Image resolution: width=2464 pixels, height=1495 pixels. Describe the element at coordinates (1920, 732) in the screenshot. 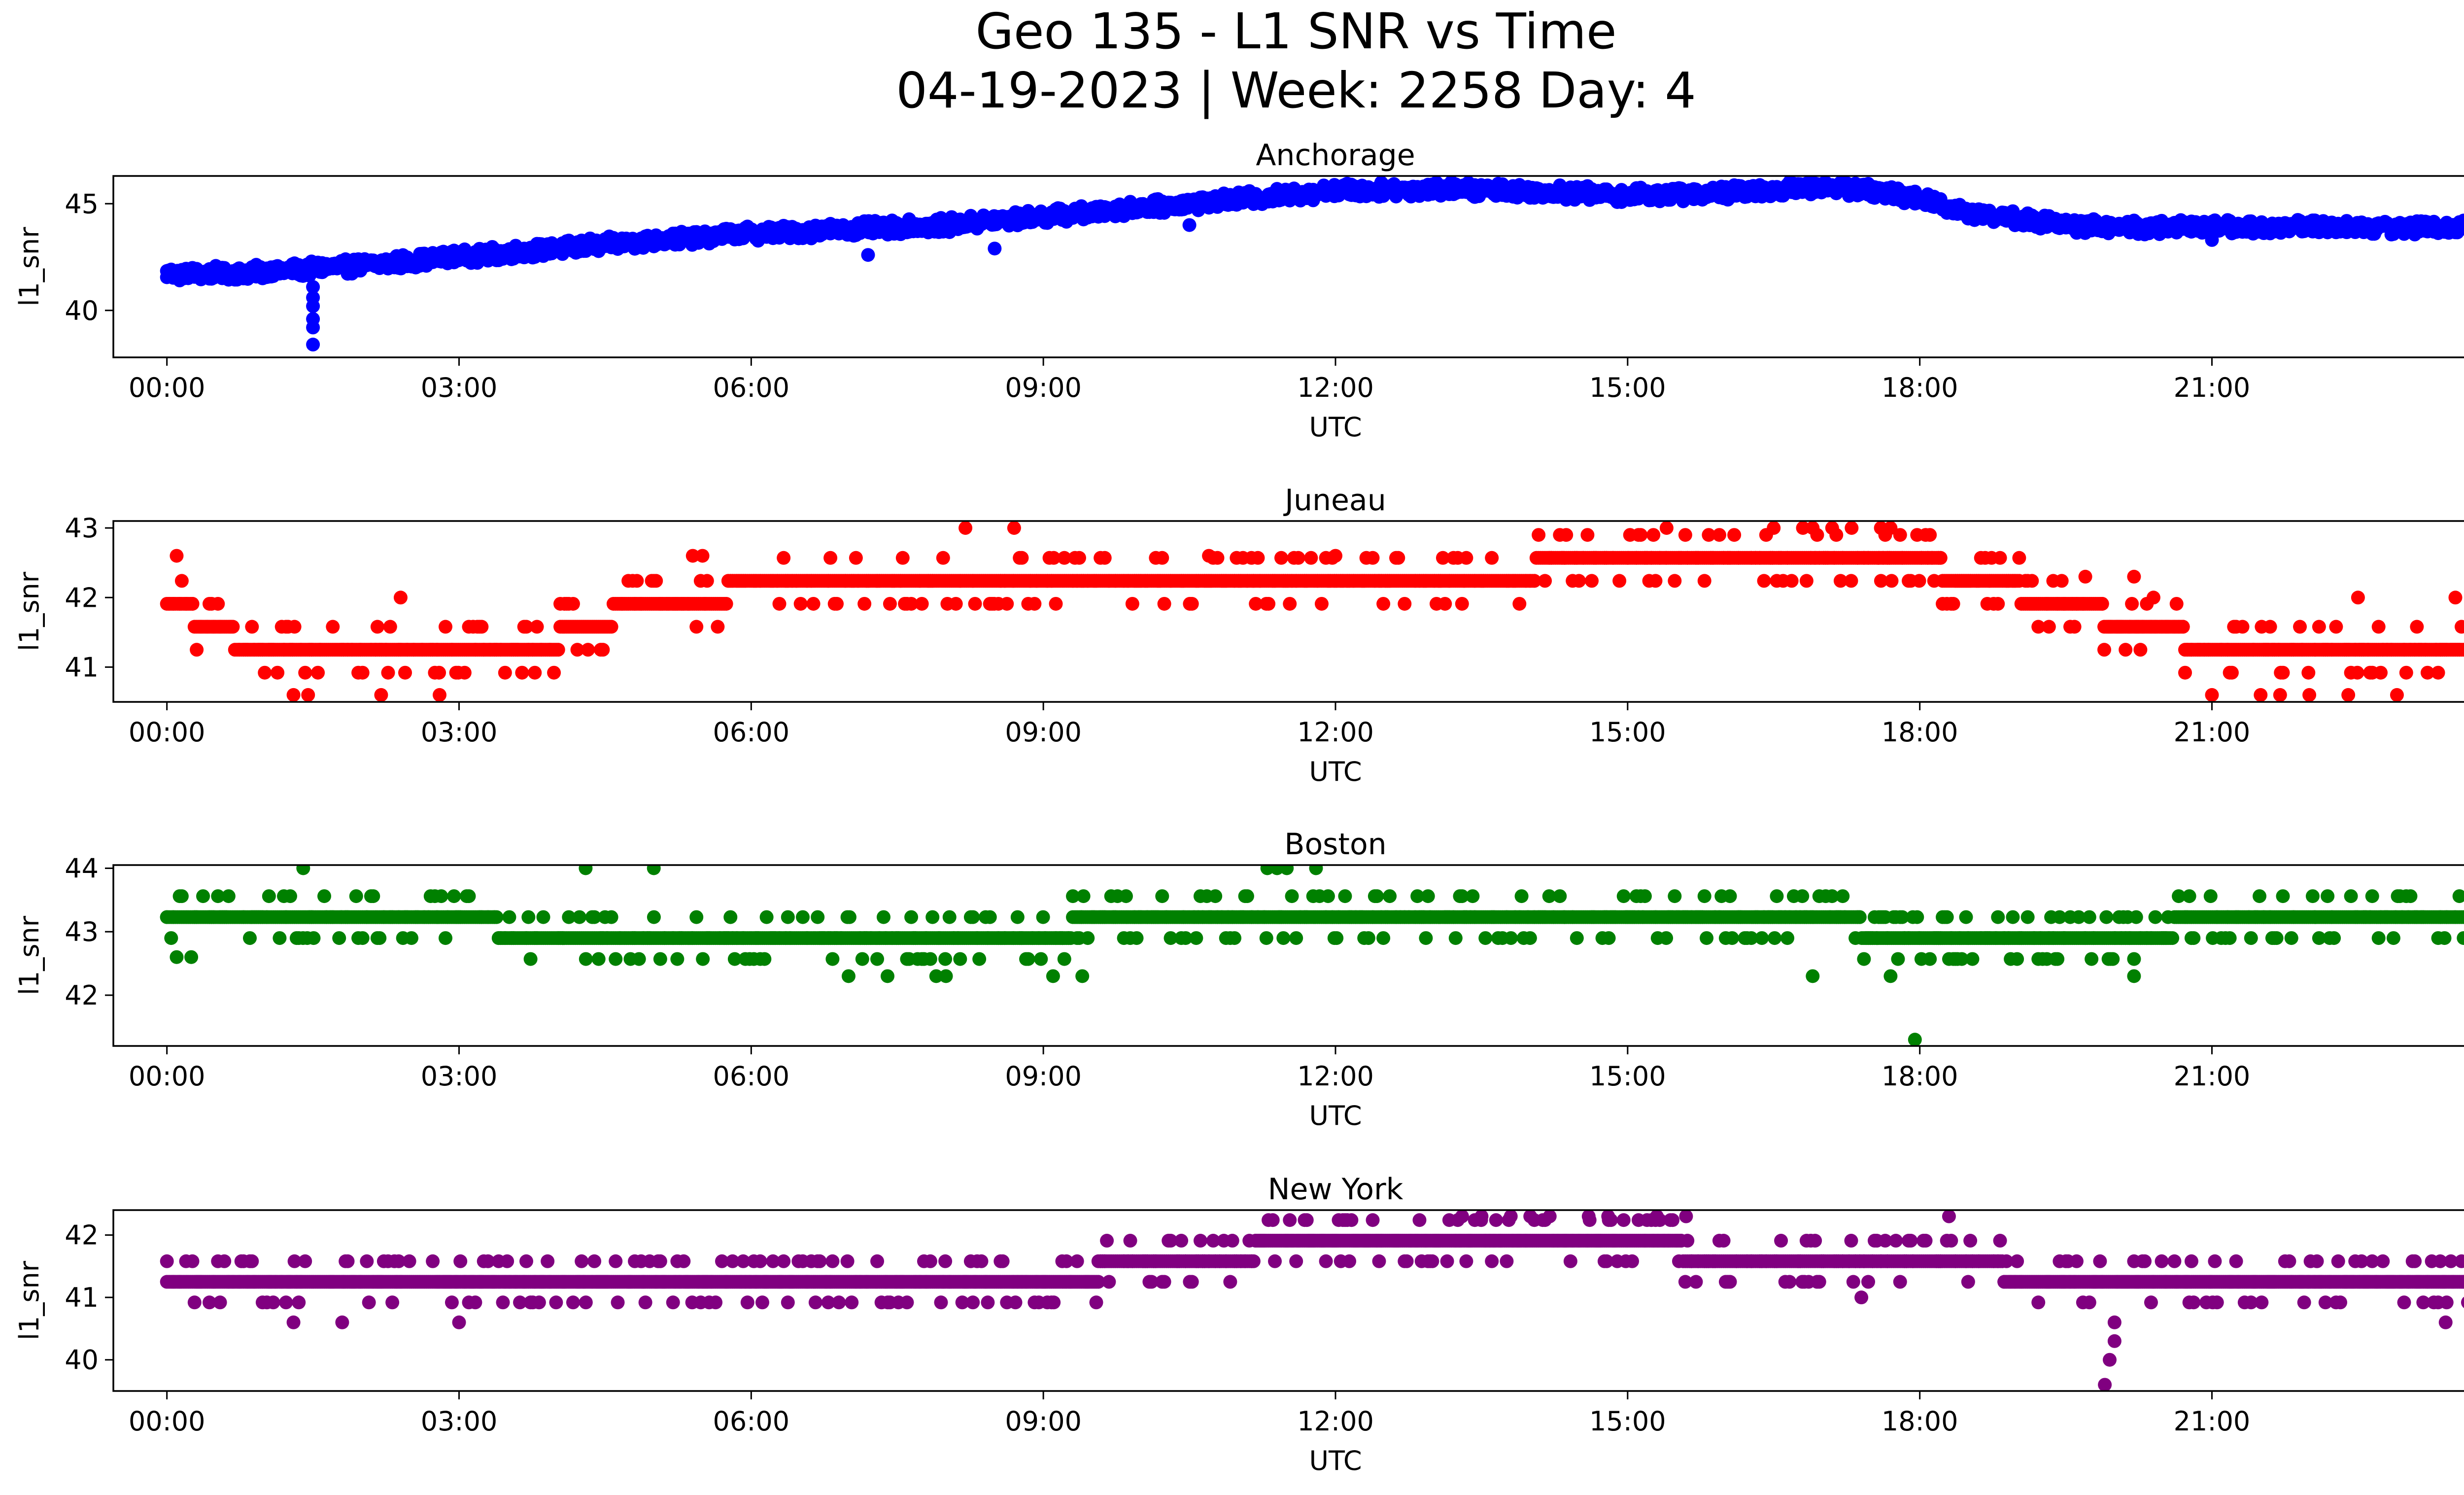

I see `x-tick-label: 18:00` at that location.